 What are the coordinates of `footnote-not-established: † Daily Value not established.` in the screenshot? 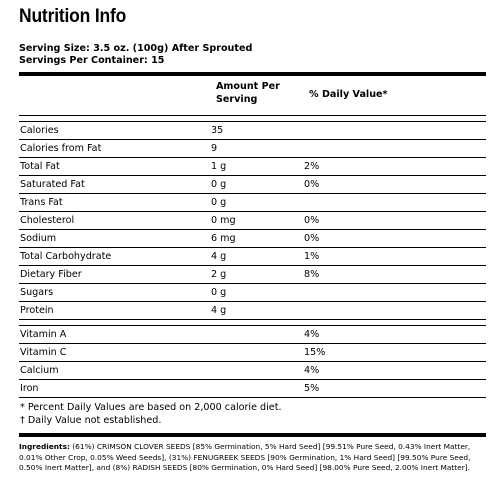 It's located at (91, 420).